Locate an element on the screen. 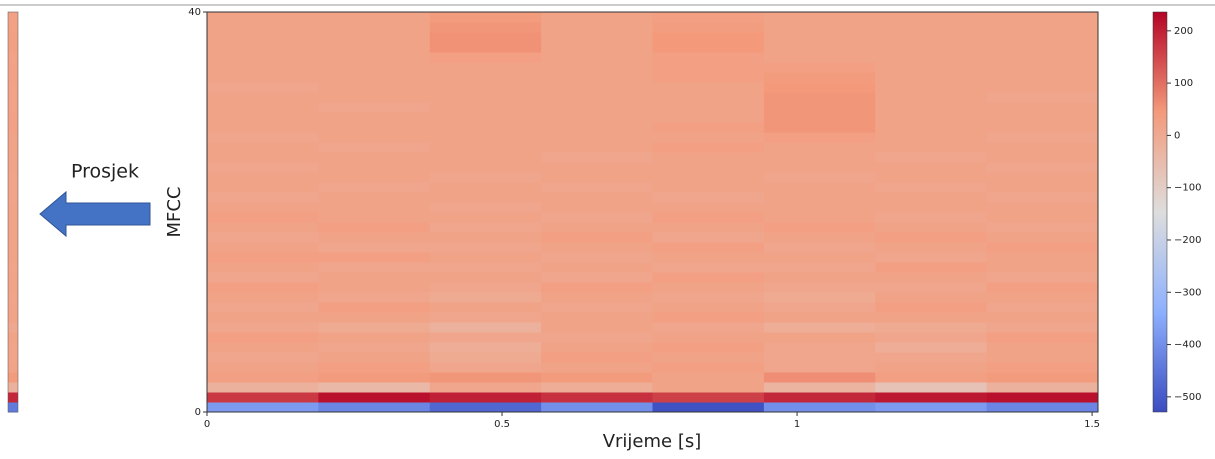  colorbar-tick-label: 200 is located at coordinates (1183, 31).